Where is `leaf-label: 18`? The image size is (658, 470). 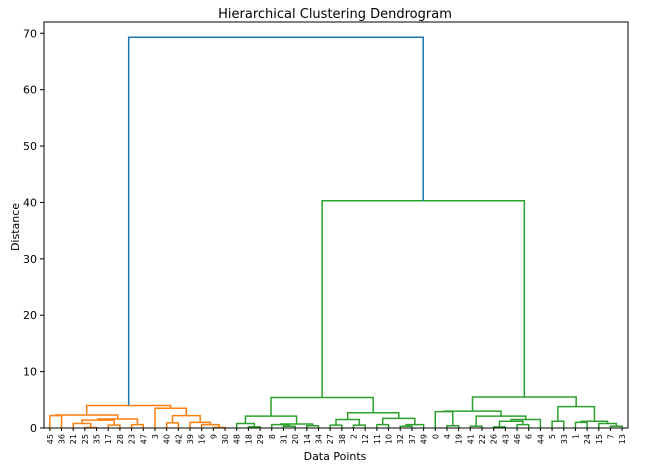 leaf-label: 18 is located at coordinates (248, 439).